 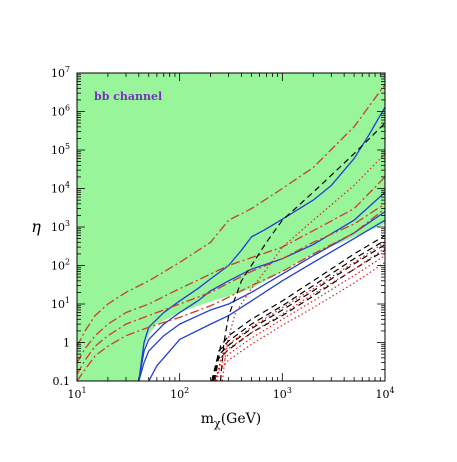 What do you see at coordinates (60, 149) in the screenshot?
I see `y-tick-label: 10⁵` at bounding box center [60, 149].